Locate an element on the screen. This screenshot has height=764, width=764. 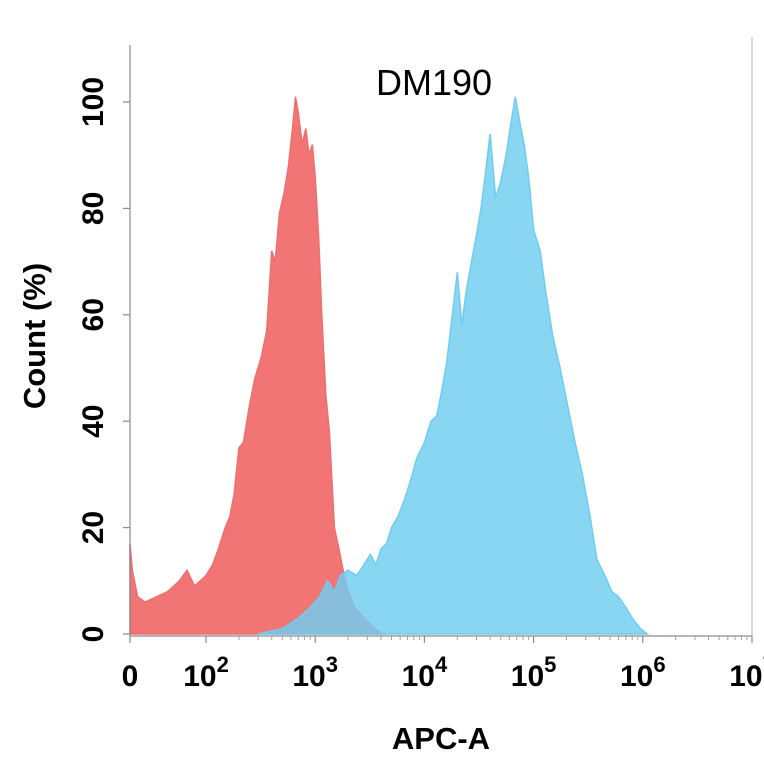
x-tick-label: 0 is located at coordinates (130, 676).